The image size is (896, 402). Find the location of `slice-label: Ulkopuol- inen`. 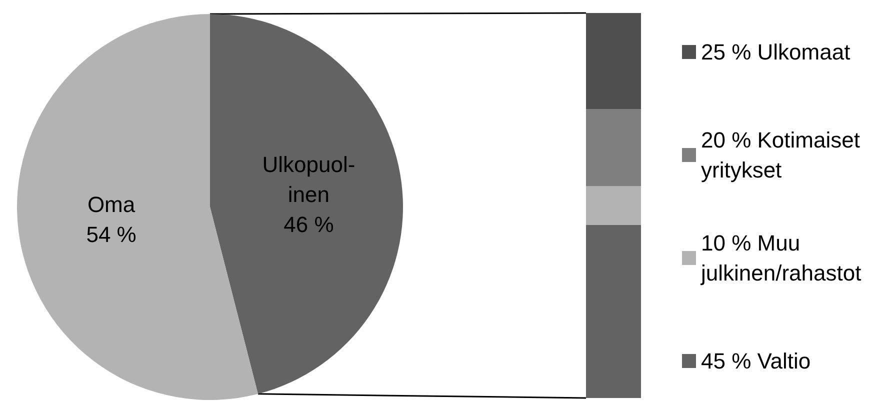

slice-label: Ulkopuol- inen is located at coordinates (309, 180).